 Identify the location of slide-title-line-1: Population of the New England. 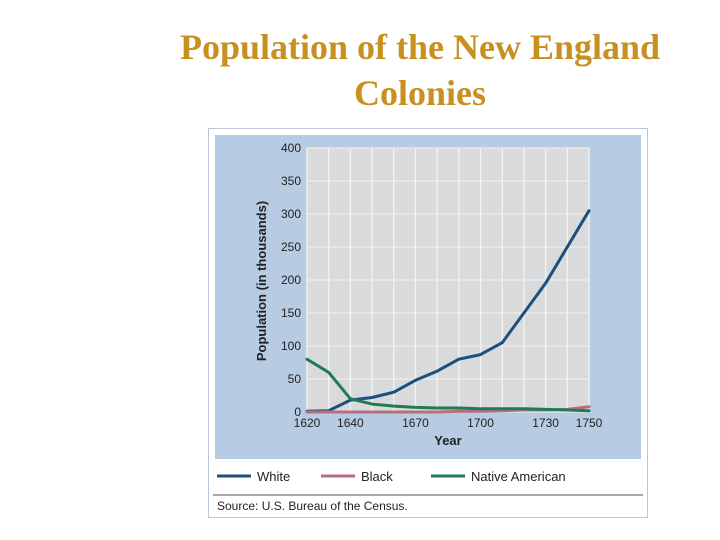
(420, 47).